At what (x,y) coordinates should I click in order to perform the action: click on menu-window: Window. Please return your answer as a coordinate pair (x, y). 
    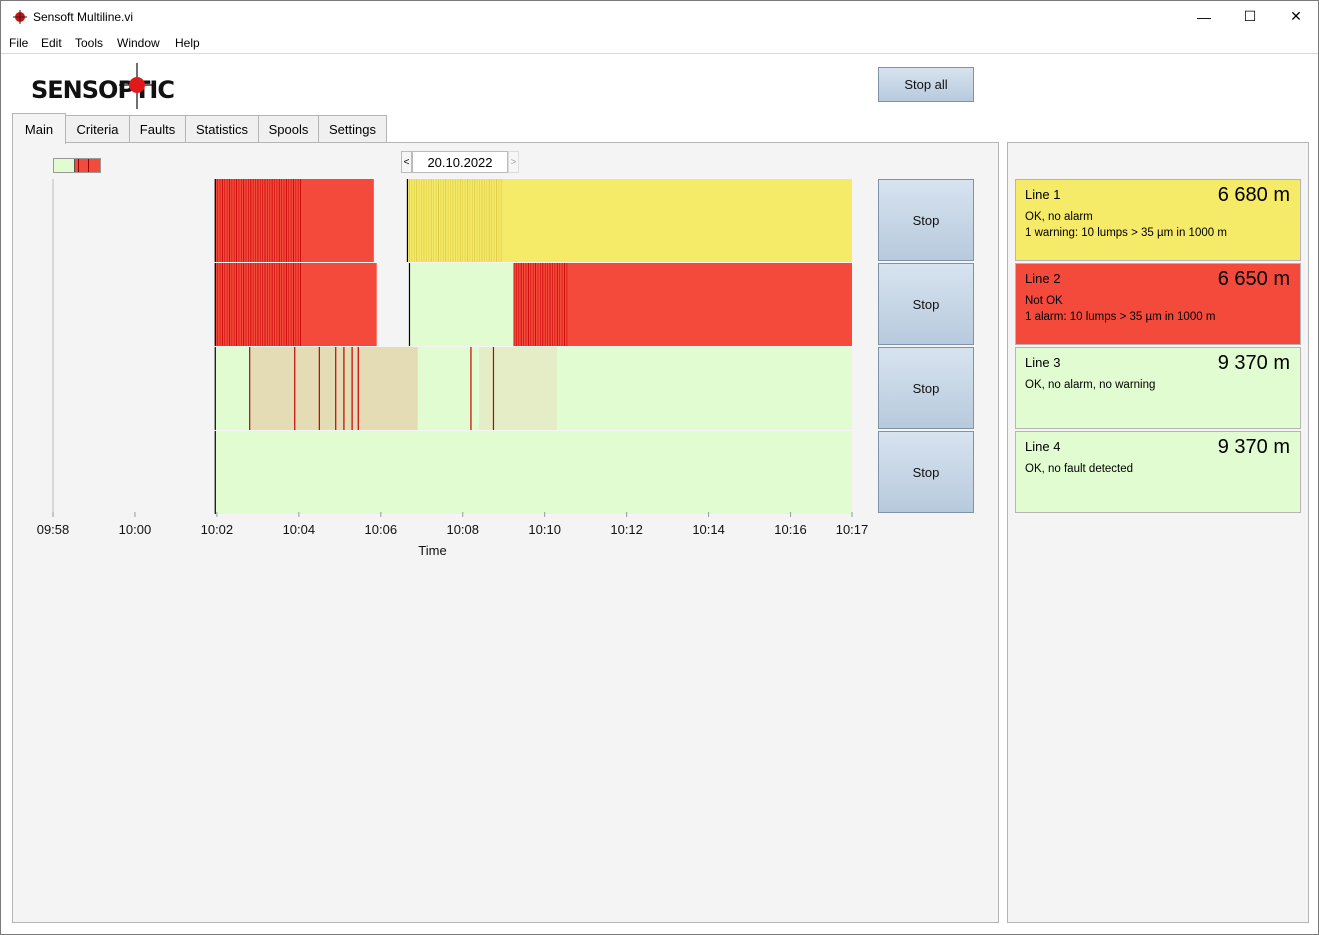
    Looking at the image, I should click on (138, 43).